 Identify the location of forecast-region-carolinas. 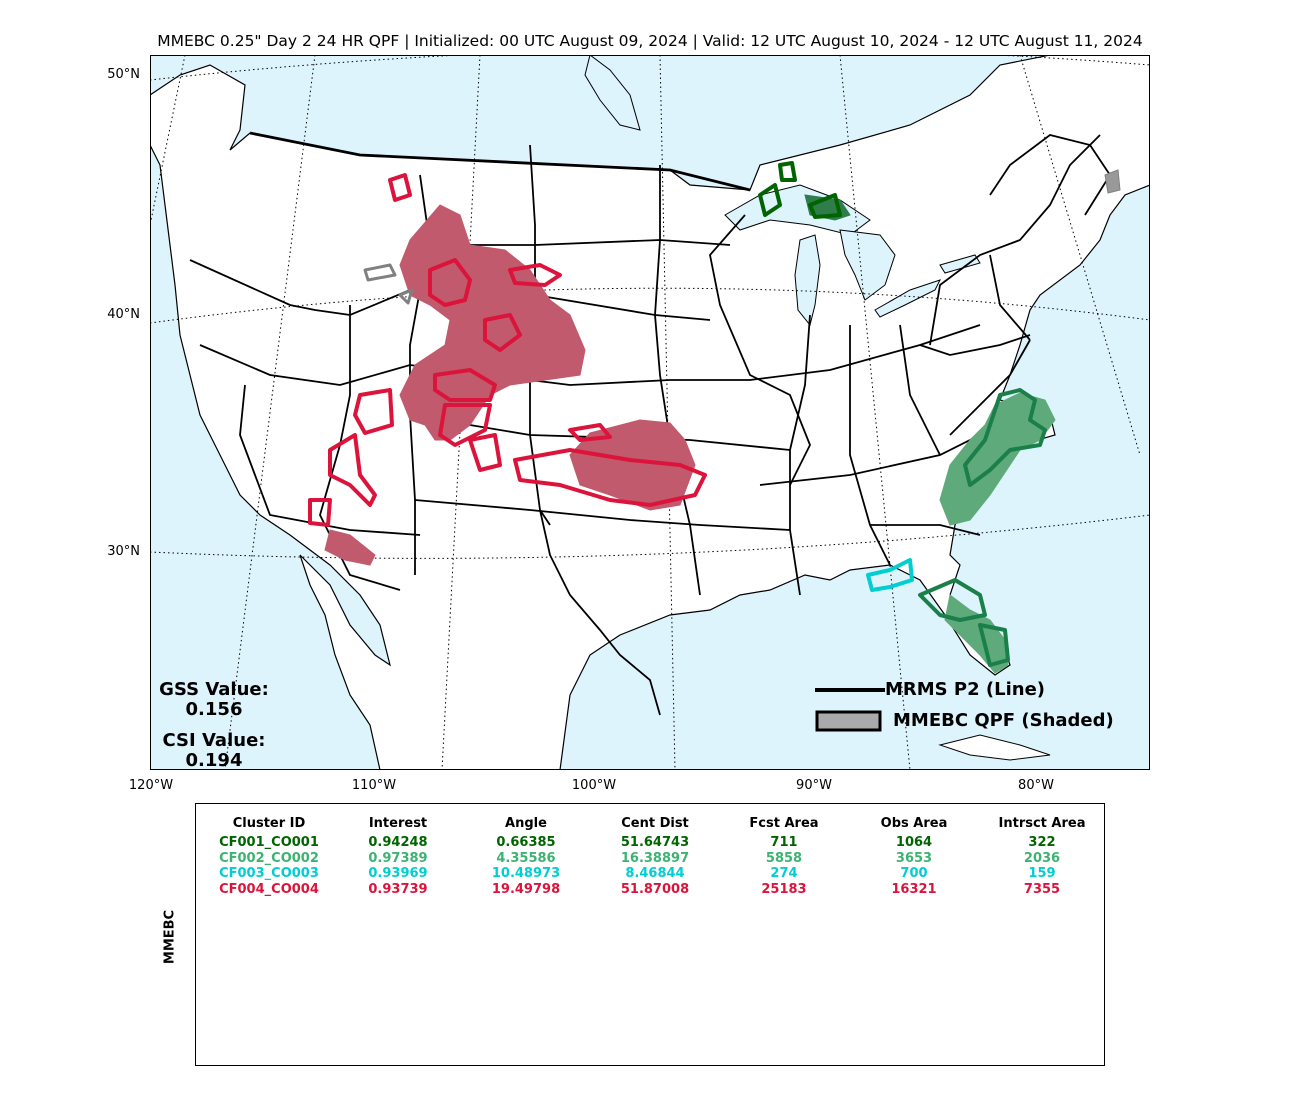
(997, 459).